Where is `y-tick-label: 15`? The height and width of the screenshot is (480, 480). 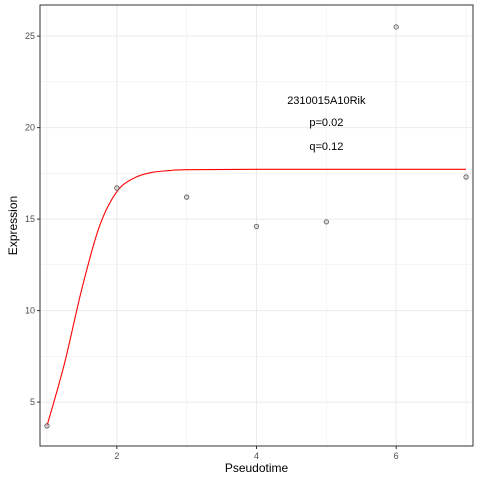 y-tick-label: 15 is located at coordinates (30, 219).